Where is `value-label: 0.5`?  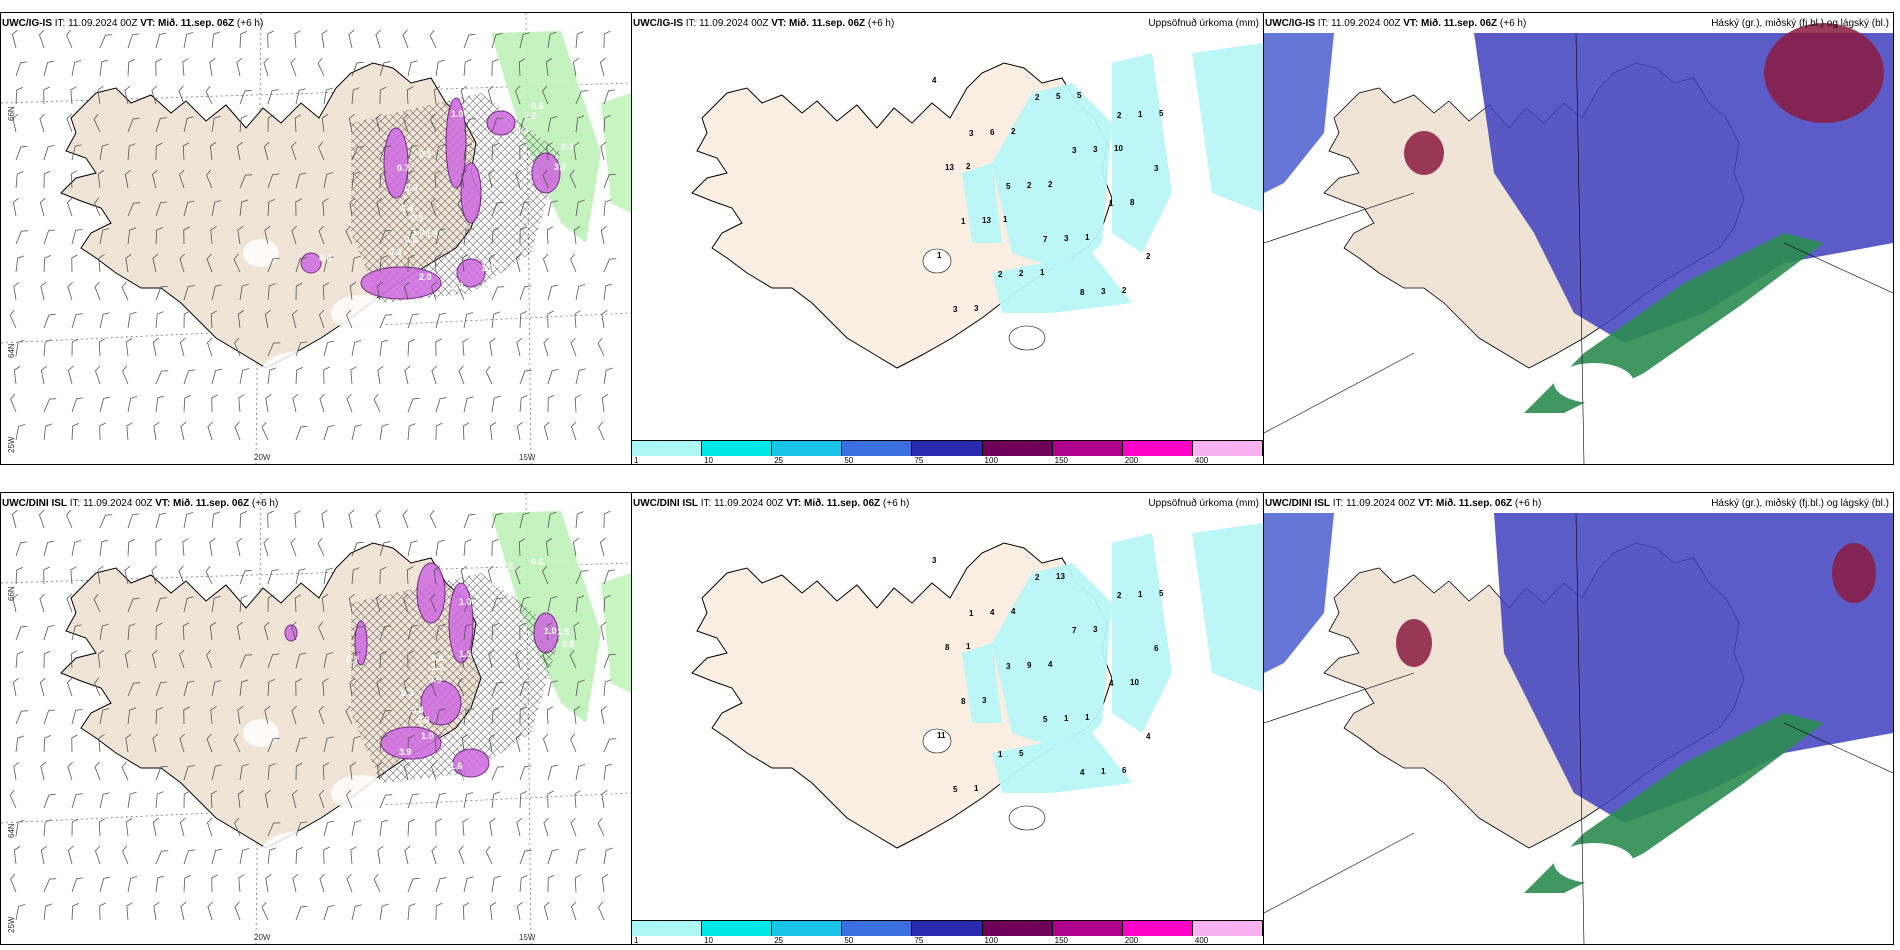 value-label: 0.5 is located at coordinates (530, 116).